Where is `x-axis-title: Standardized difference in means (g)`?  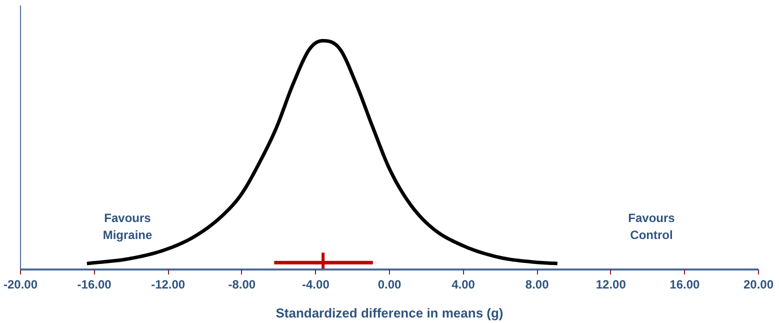
x-axis-title: Standardized difference in means (g) is located at coordinates (390, 313).